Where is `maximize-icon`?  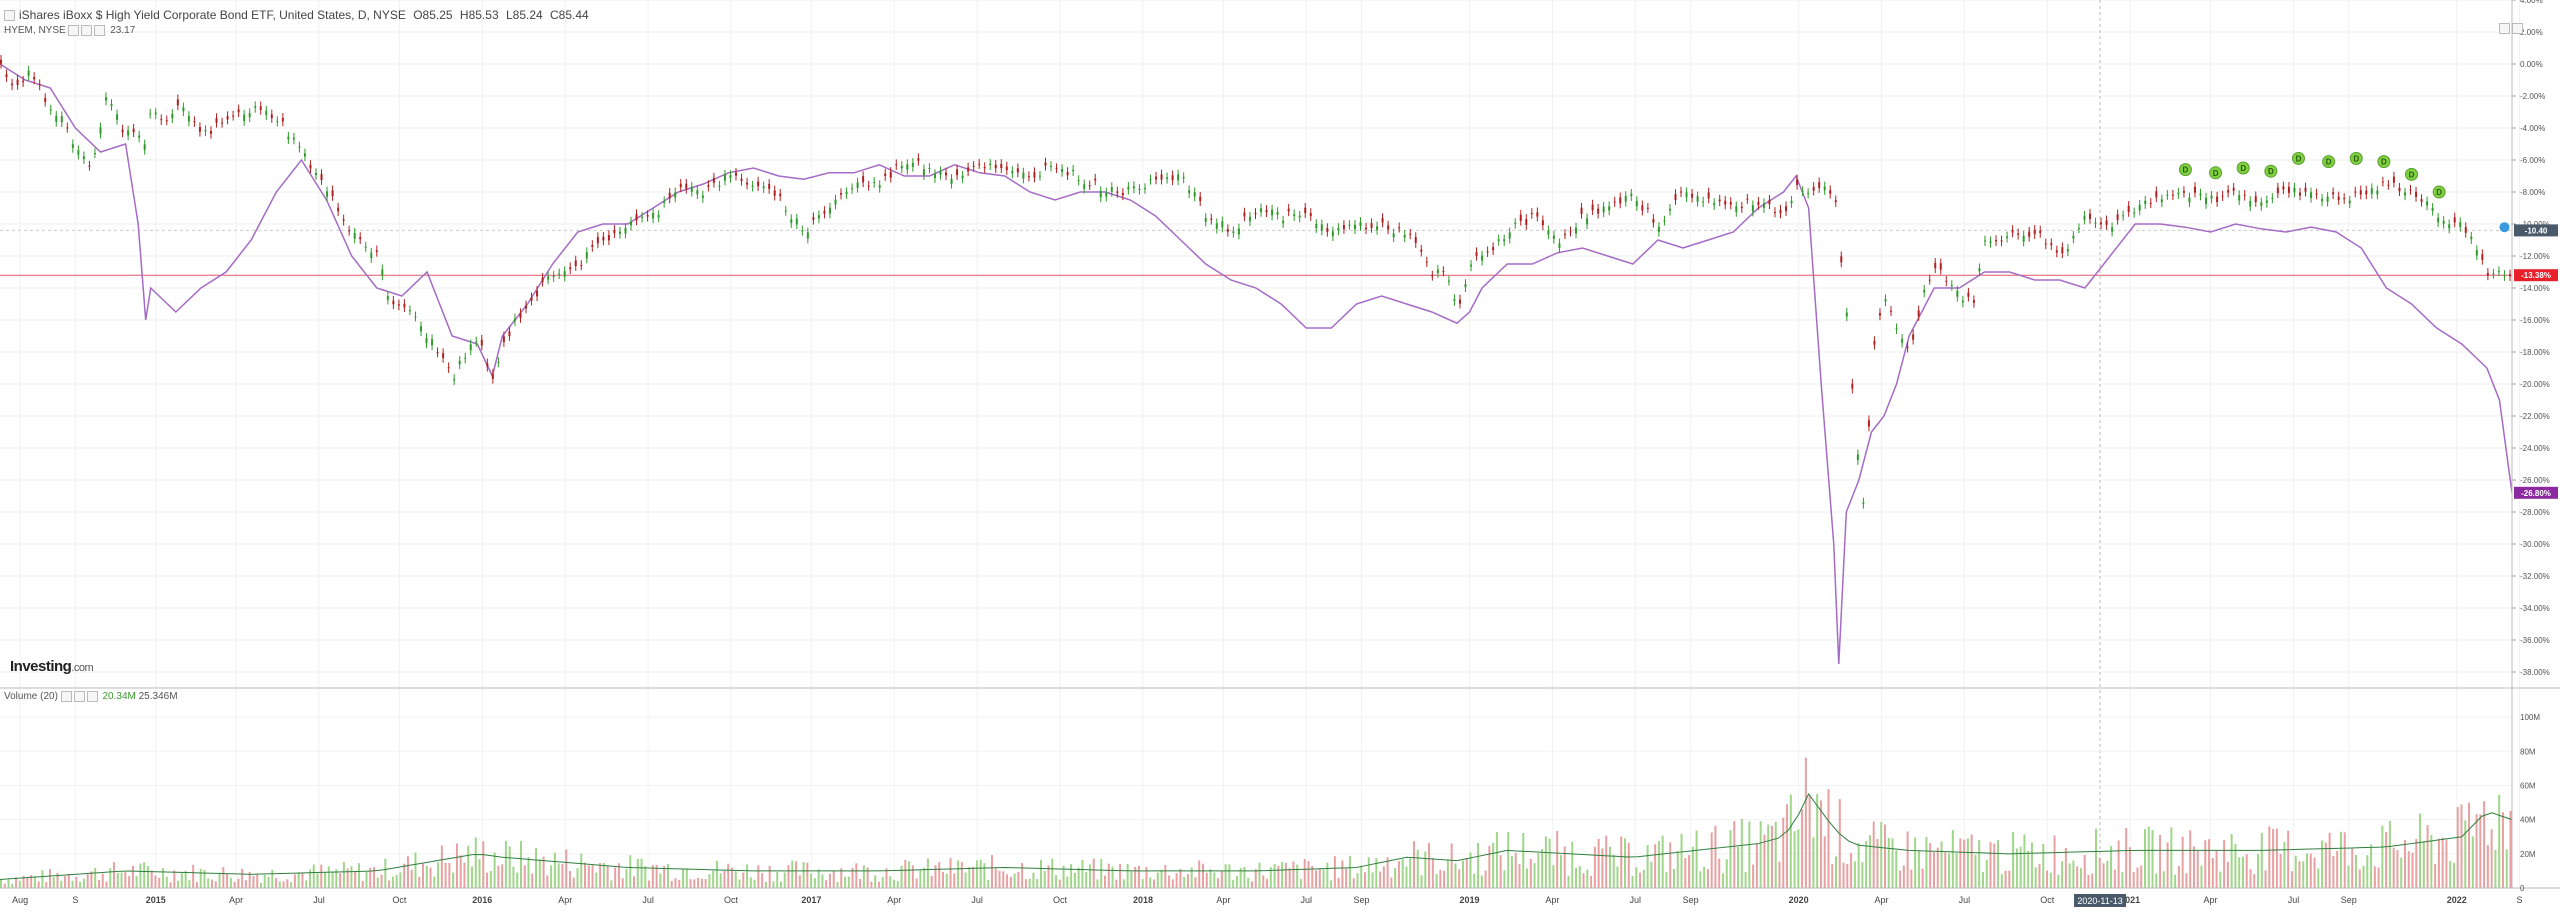
maximize-icon is located at coordinates (2504, 29).